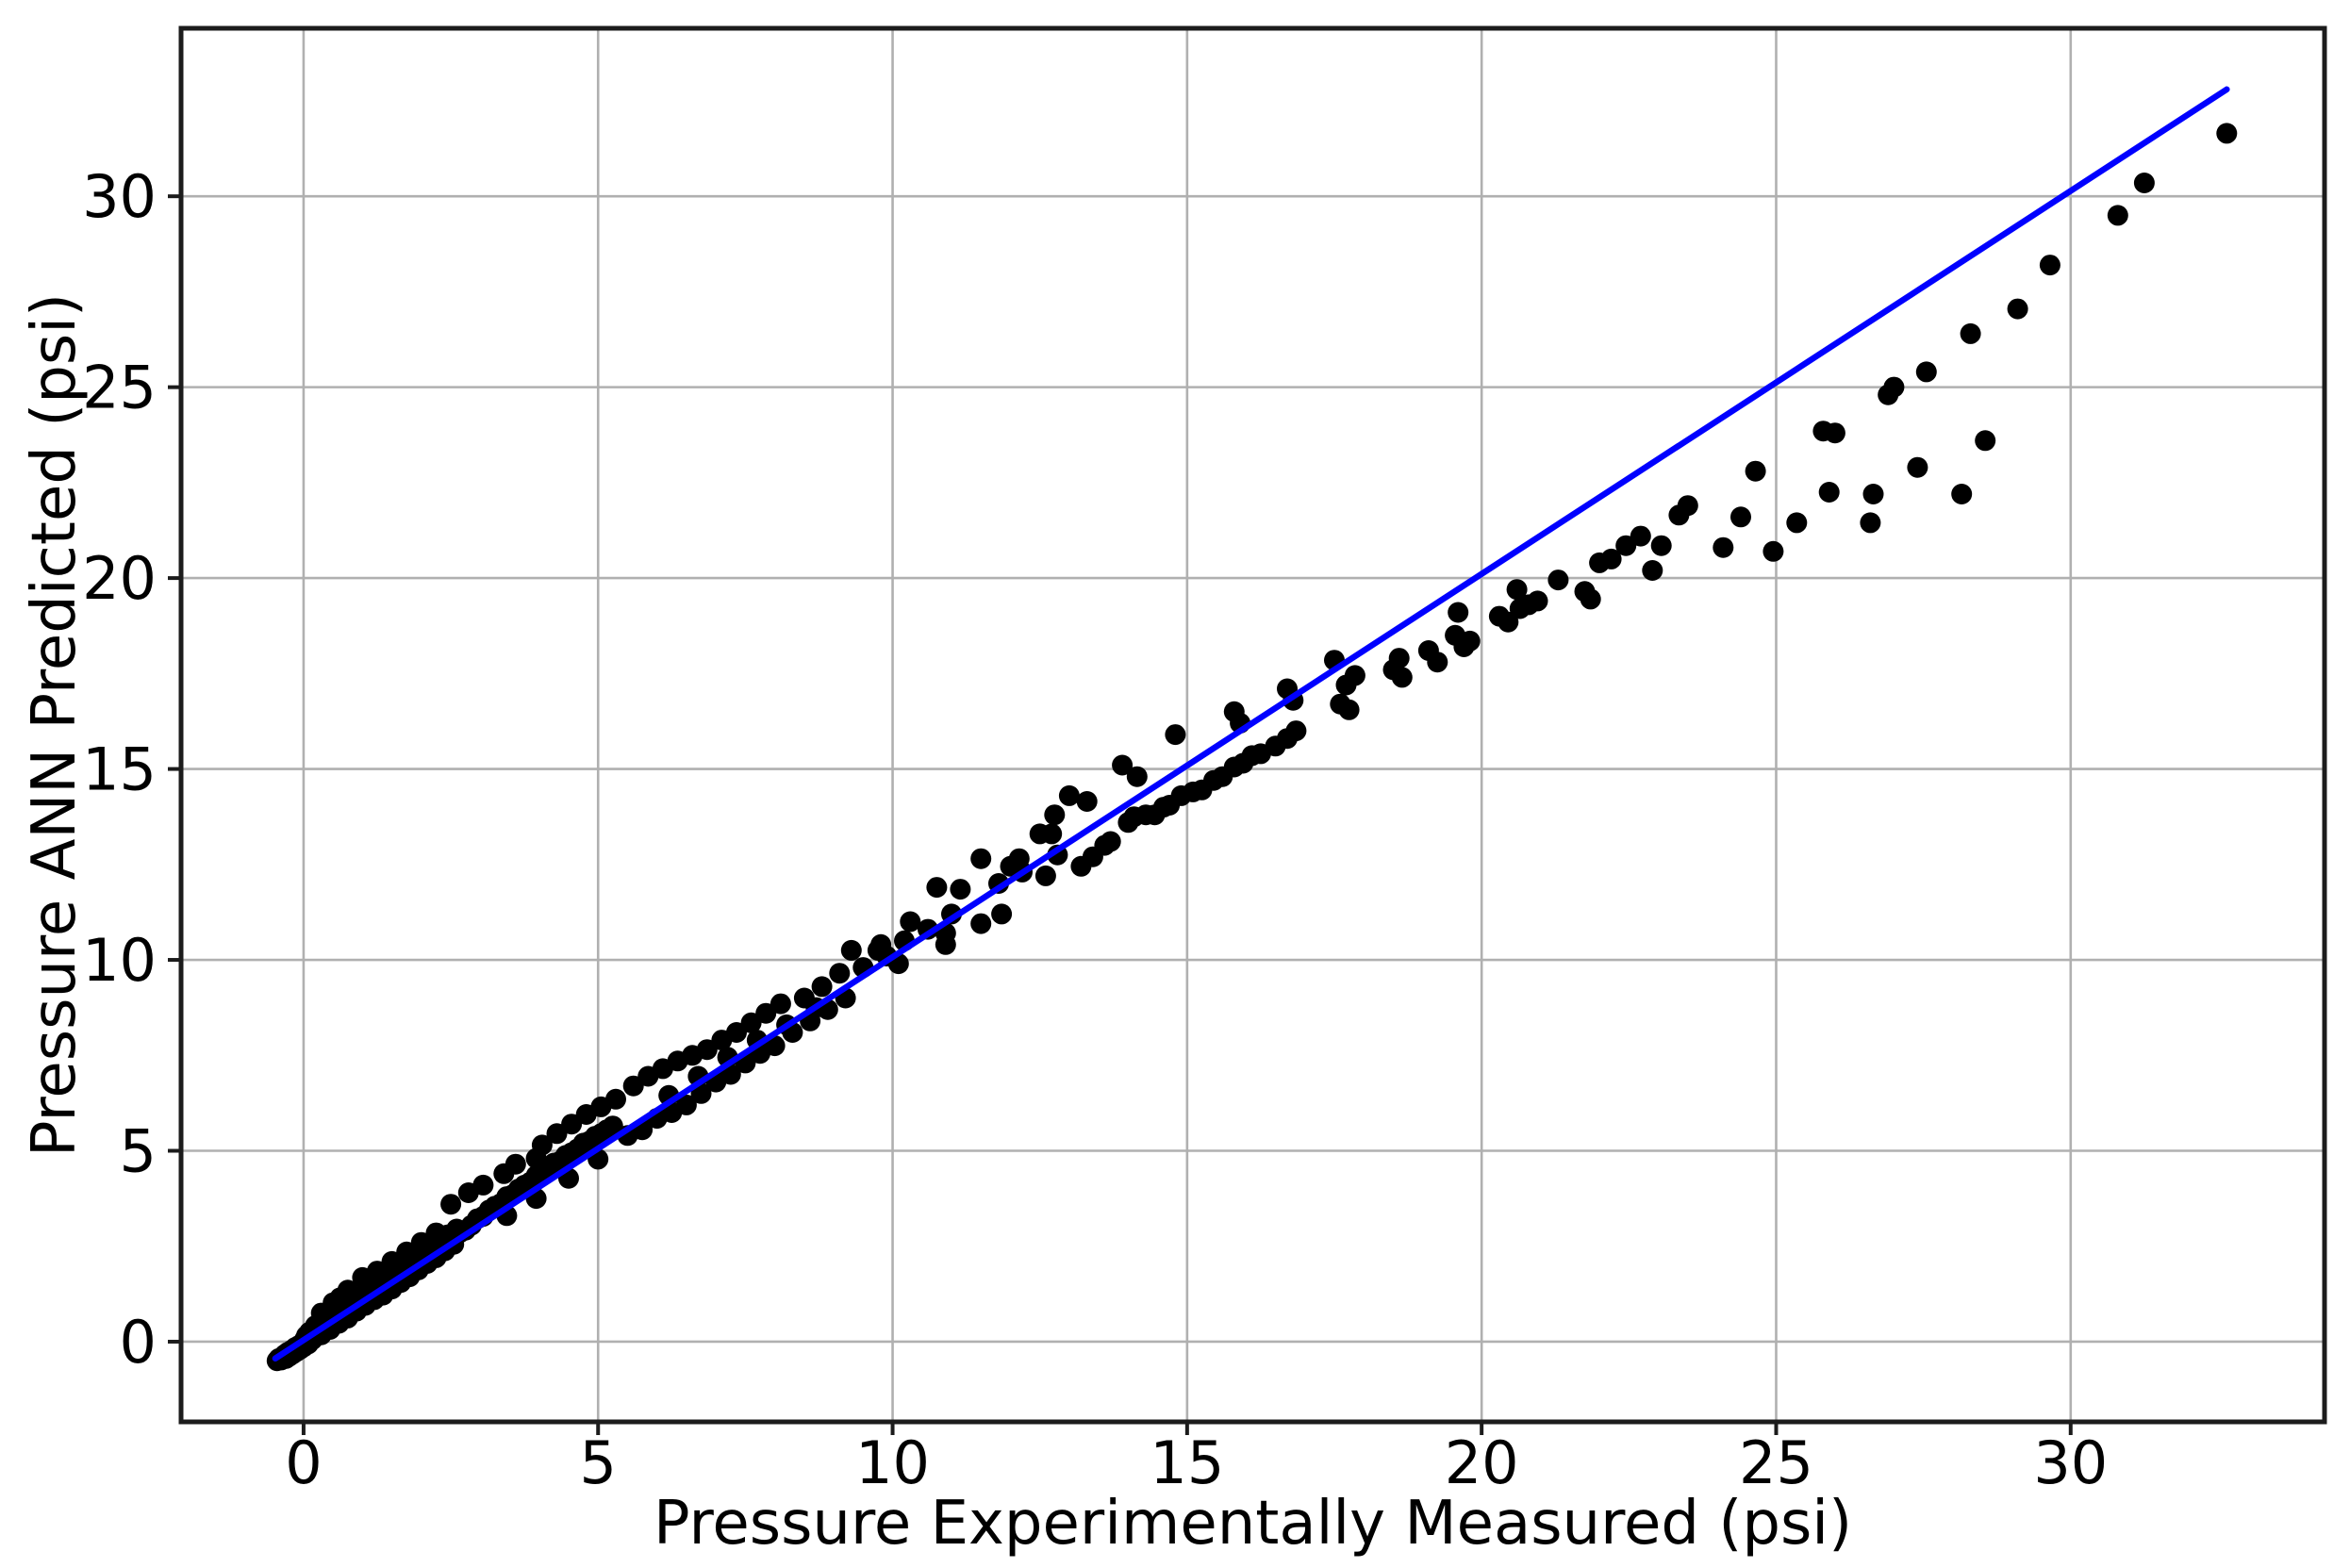 This screenshot has width=2350, height=1568. Describe the element at coordinates (2070, 1462) in the screenshot. I see `x-tick-label: 30` at that location.